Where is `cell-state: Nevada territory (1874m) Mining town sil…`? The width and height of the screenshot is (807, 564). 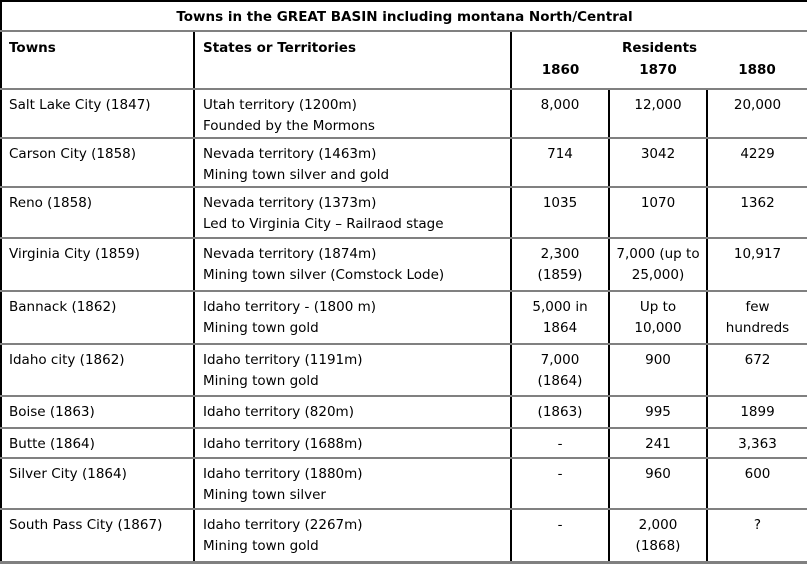
cell-state: Nevada territory (1874m) Mining town sil… is located at coordinates (353, 265).